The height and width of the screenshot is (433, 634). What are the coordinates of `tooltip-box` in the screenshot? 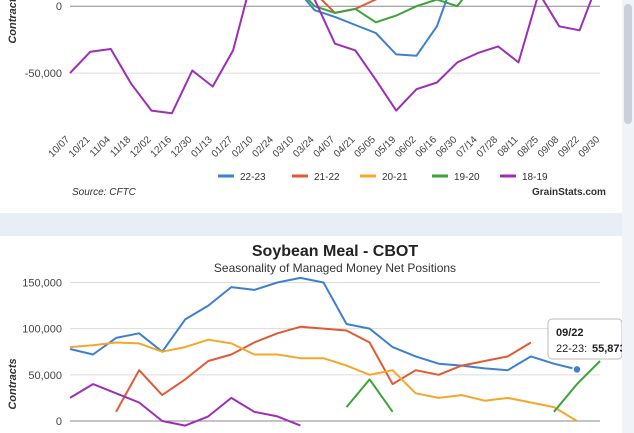 It's located at (584, 339).